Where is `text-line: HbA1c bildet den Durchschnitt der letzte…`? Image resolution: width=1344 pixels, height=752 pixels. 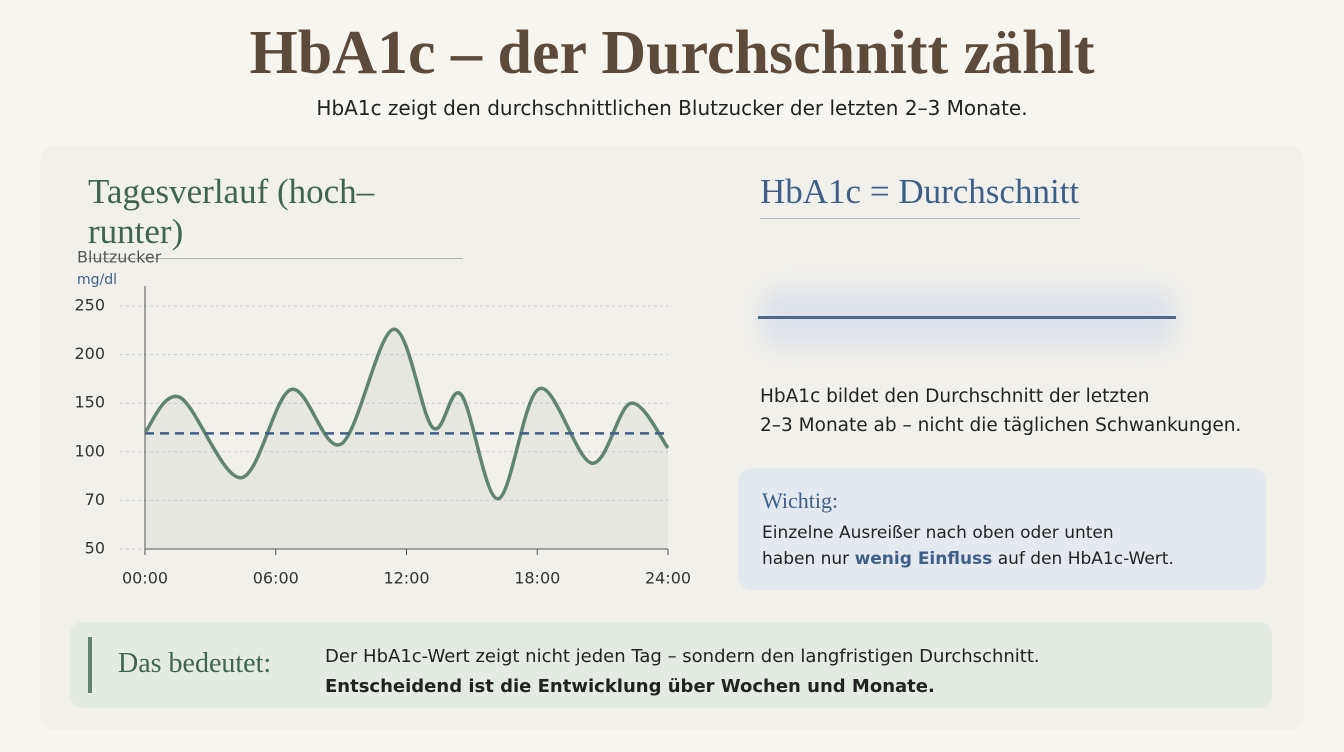
text-line: HbA1c bildet den Durchschnitt der letzte… is located at coordinates (955, 396).